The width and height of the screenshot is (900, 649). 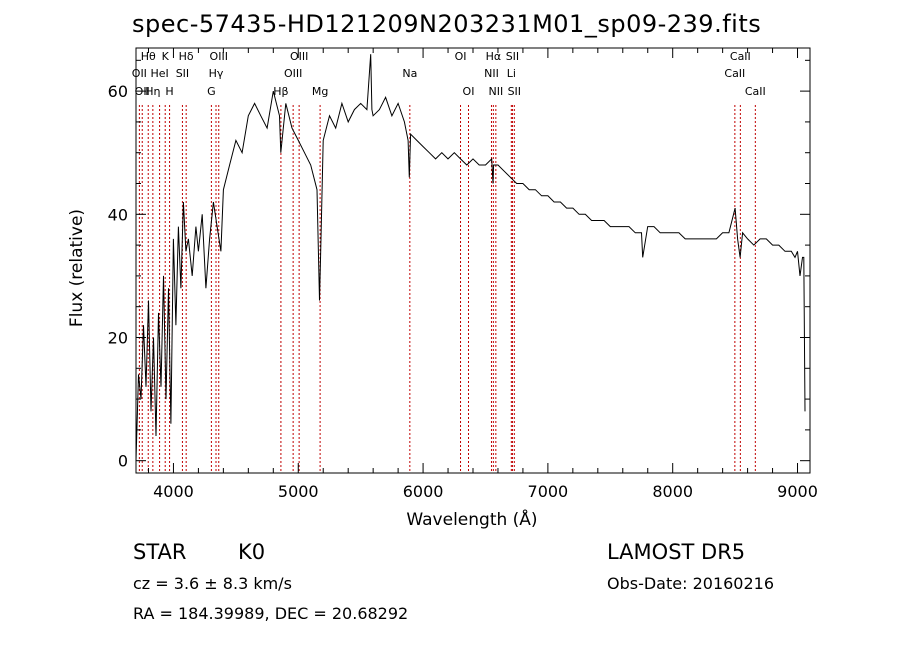 I want to click on x-tick-label-2: 6000, so click(x=423, y=491).